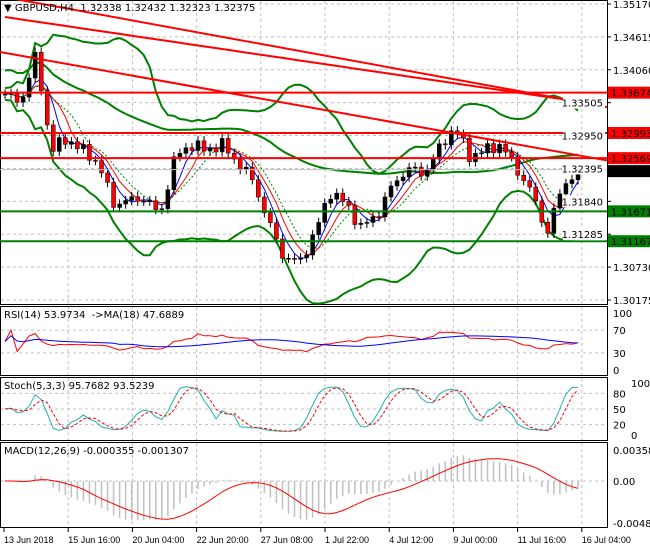 The width and height of the screenshot is (650, 550). I want to click on x-tick-label: 20 Jun 04:00, so click(158, 540).